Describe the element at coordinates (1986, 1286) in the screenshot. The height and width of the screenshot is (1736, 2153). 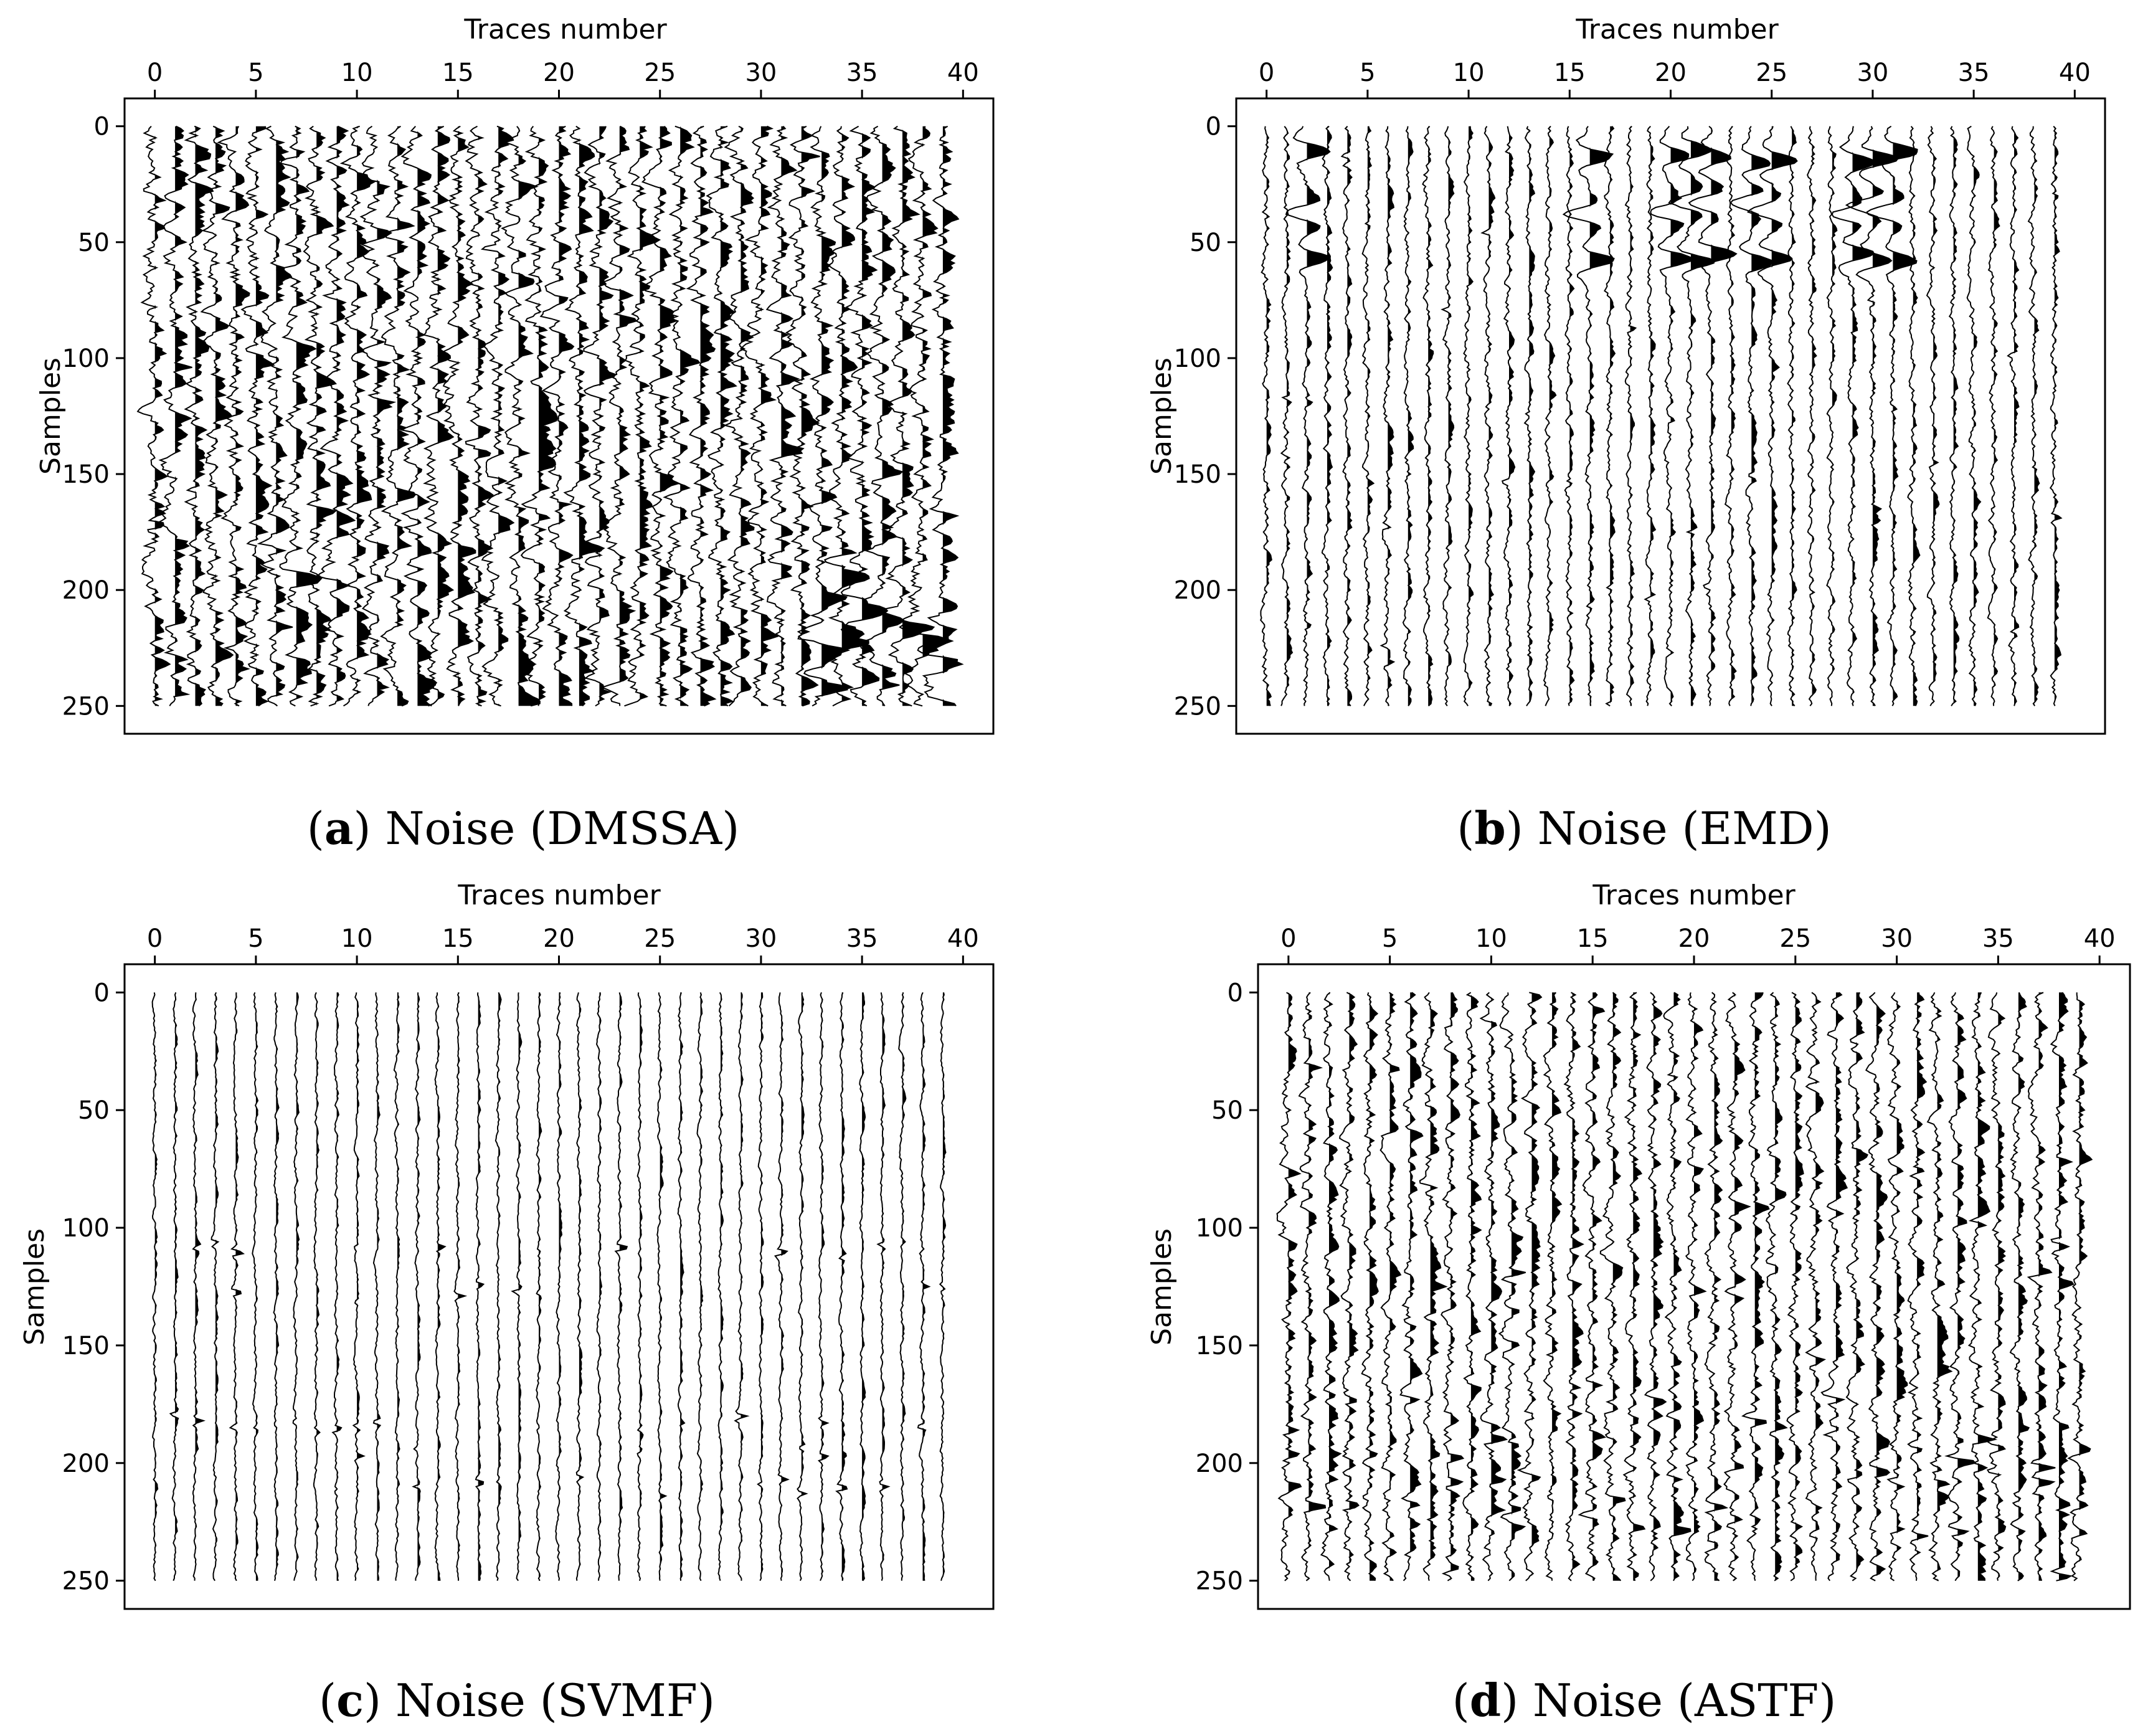
I see `trace-34-fill` at that location.